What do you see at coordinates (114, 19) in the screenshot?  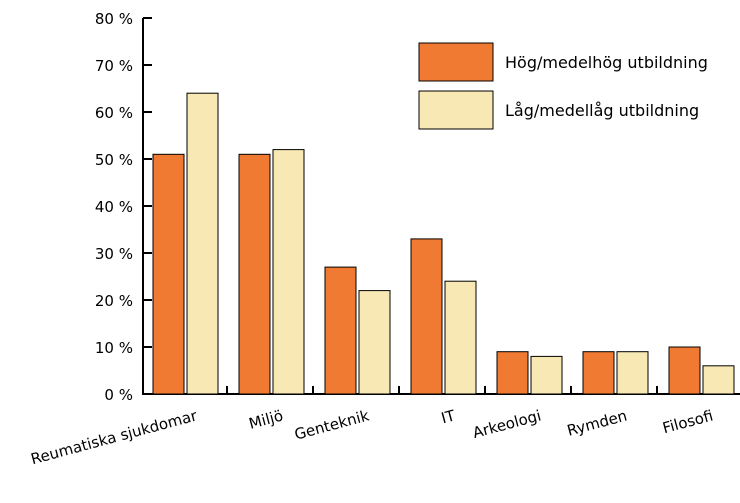 I see `y-tick-label: 80 %` at bounding box center [114, 19].